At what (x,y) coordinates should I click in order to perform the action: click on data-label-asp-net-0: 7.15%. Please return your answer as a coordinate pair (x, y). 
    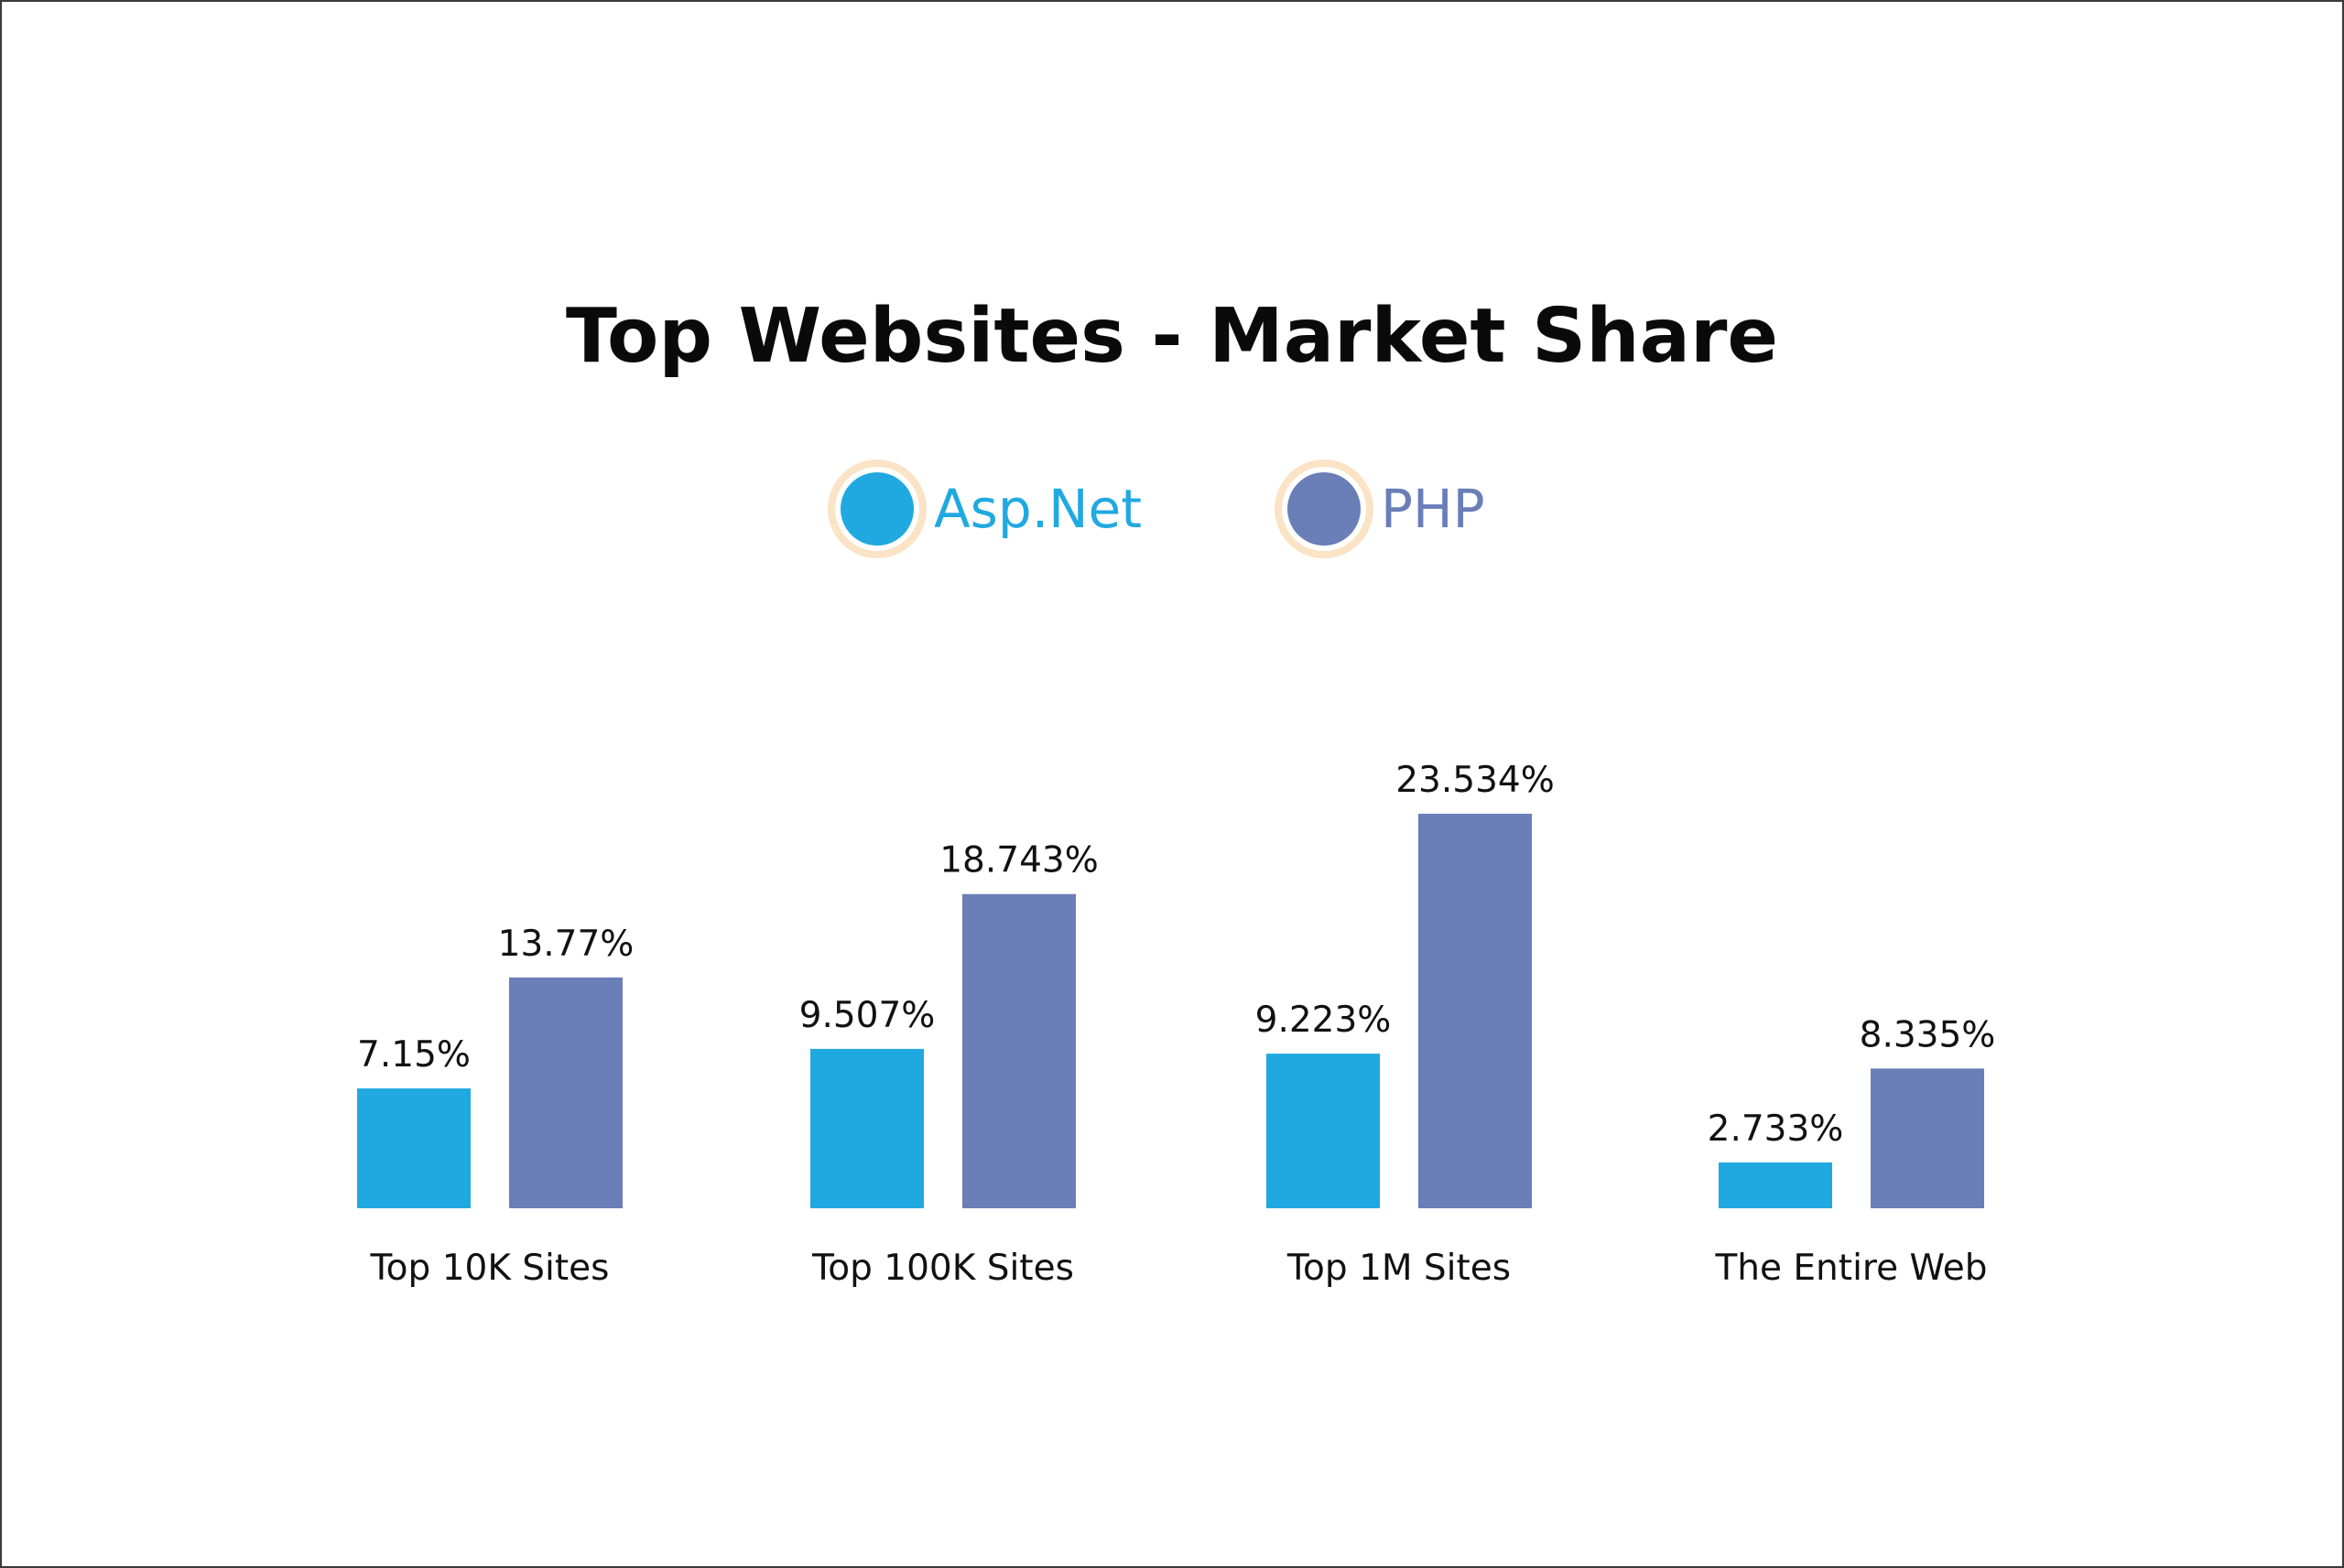
    Looking at the image, I should click on (414, 1055).